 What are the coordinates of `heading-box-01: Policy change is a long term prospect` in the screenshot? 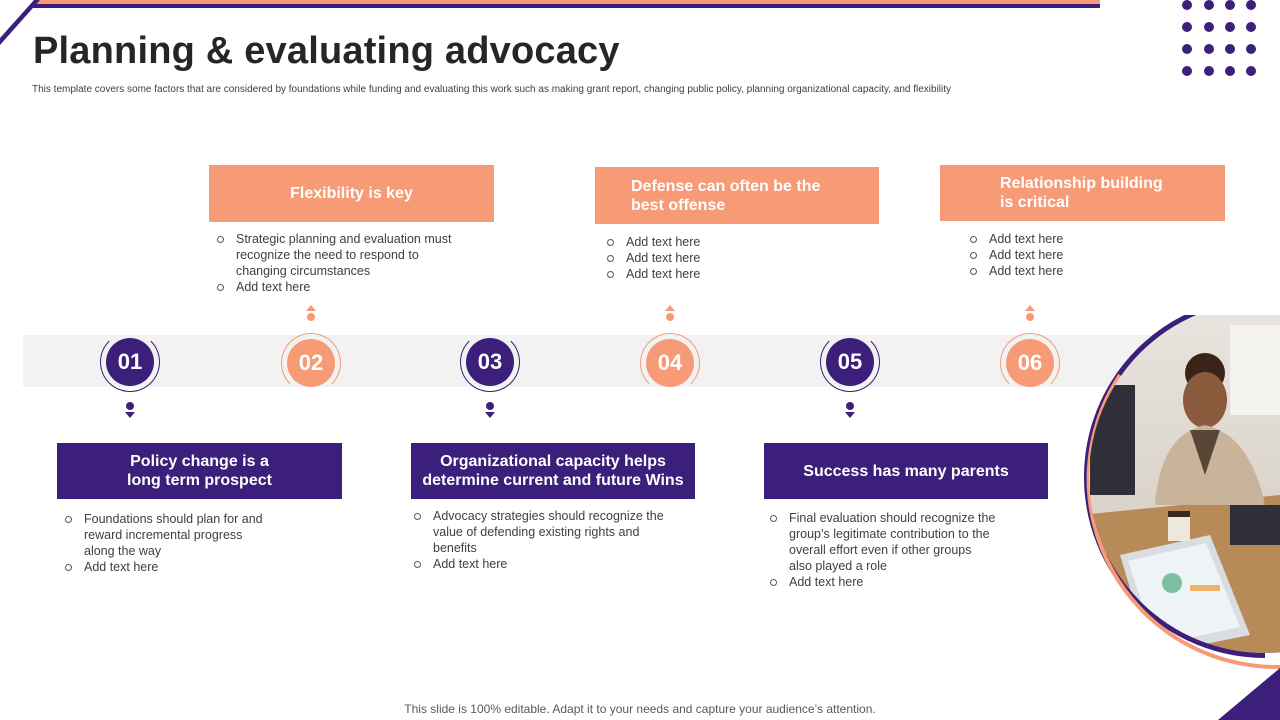 It's located at (199, 471).